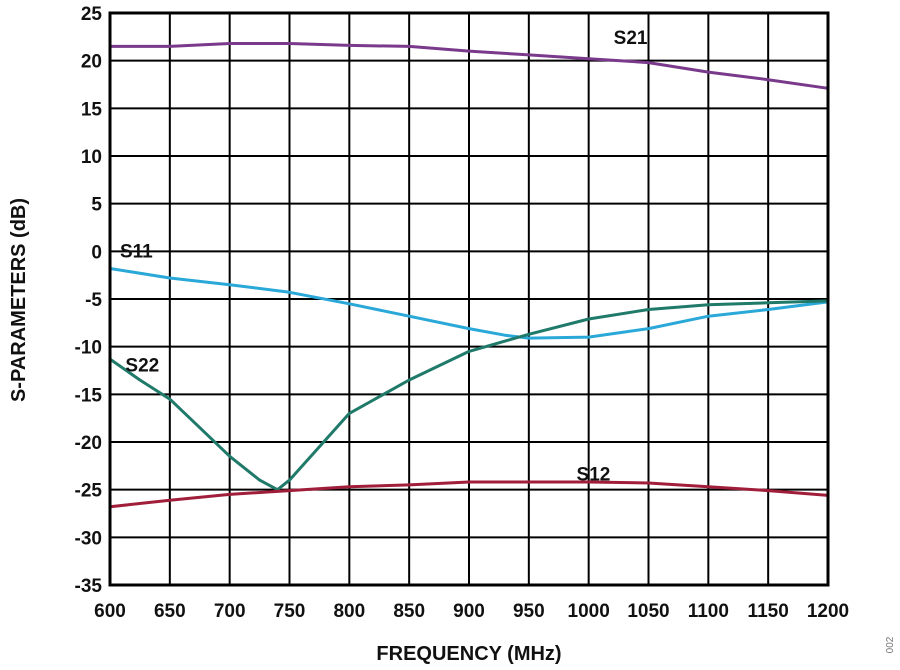  Describe the element at coordinates (91, 62) in the screenshot. I see `y-tick-label: 20` at that location.